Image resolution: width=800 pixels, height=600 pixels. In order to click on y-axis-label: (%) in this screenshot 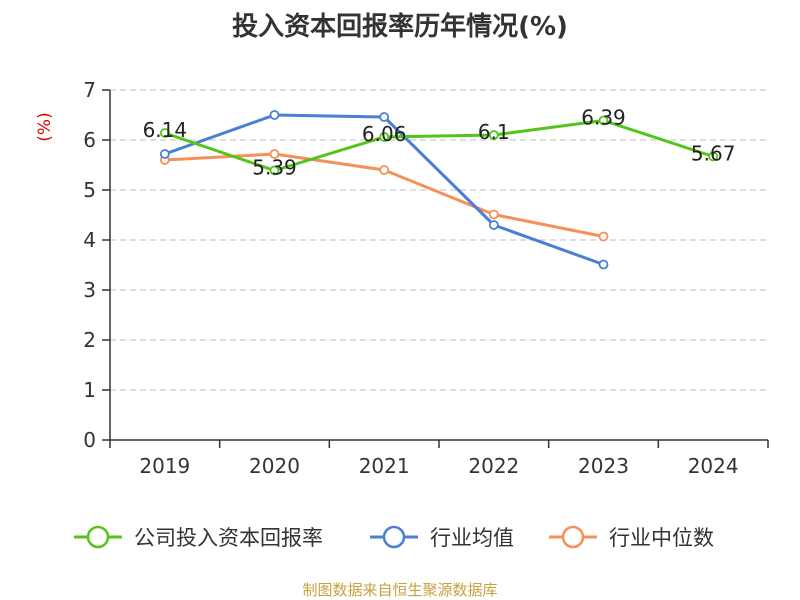, I will do `click(45, 126)`.